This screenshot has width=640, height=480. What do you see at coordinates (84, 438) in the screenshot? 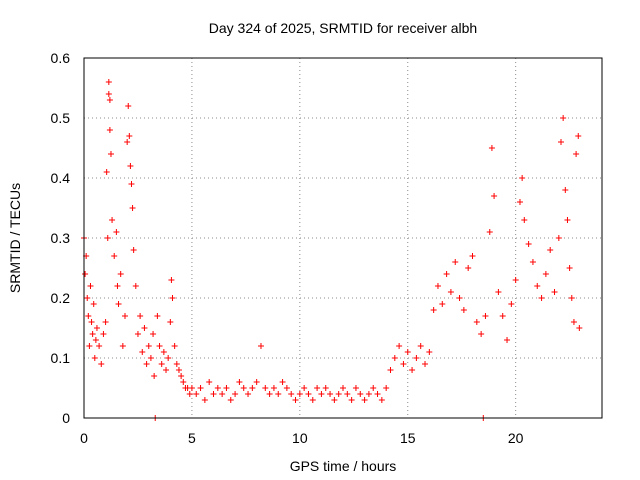
I see `x-tick-label: 0` at bounding box center [84, 438].